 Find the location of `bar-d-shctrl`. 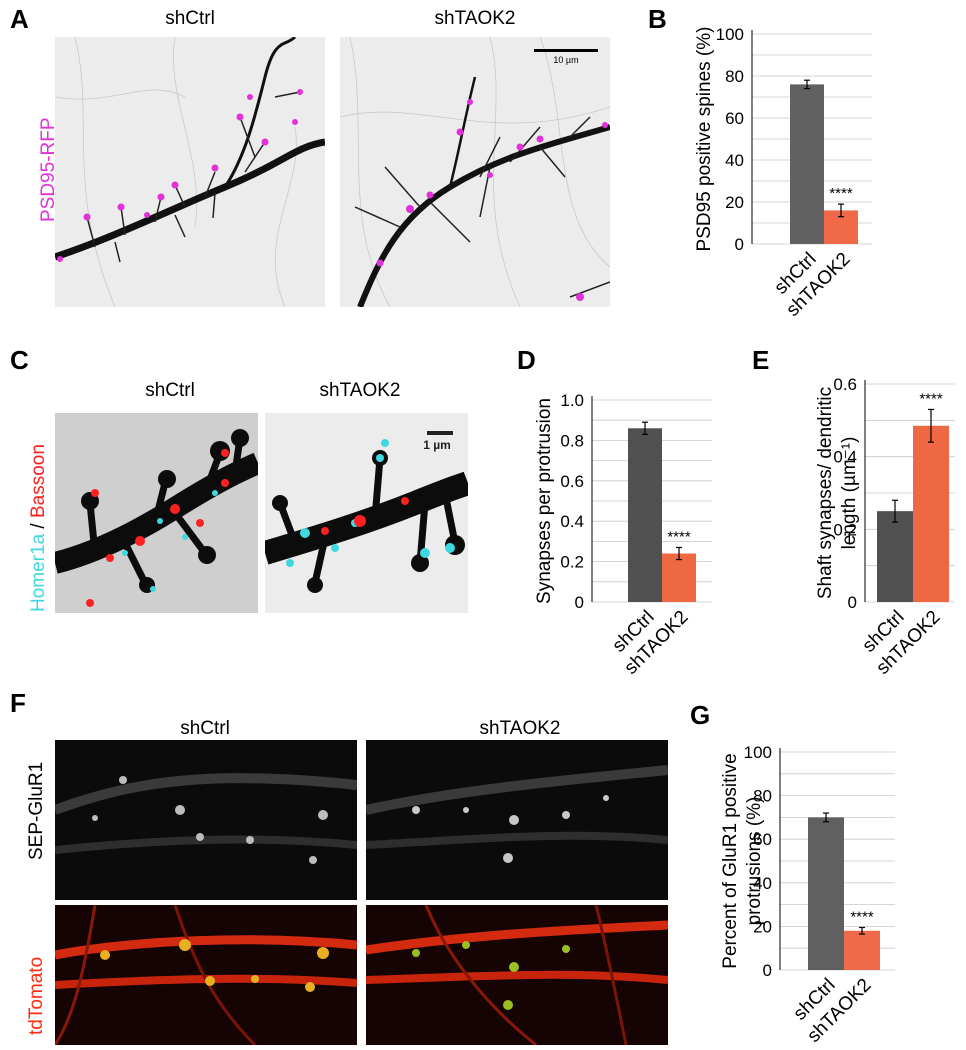

bar-d-shctrl is located at coordinates (645, 515).